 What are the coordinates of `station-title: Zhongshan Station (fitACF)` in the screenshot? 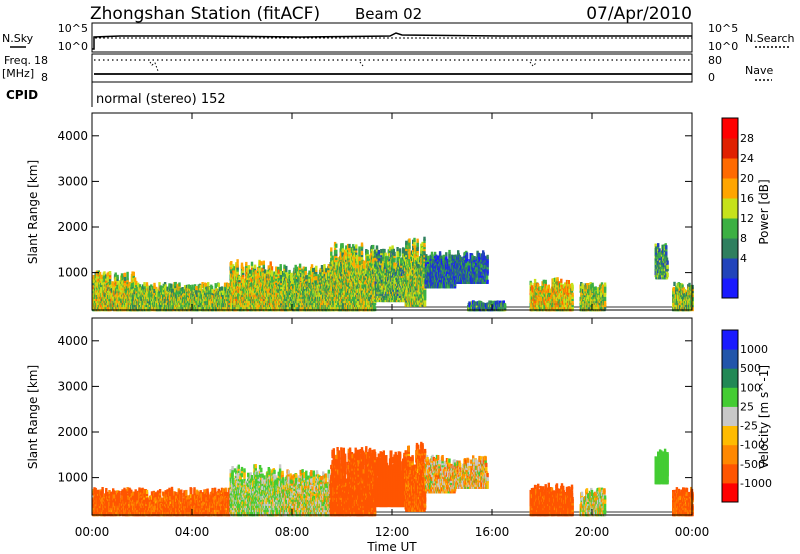 It's located at (205, 14).